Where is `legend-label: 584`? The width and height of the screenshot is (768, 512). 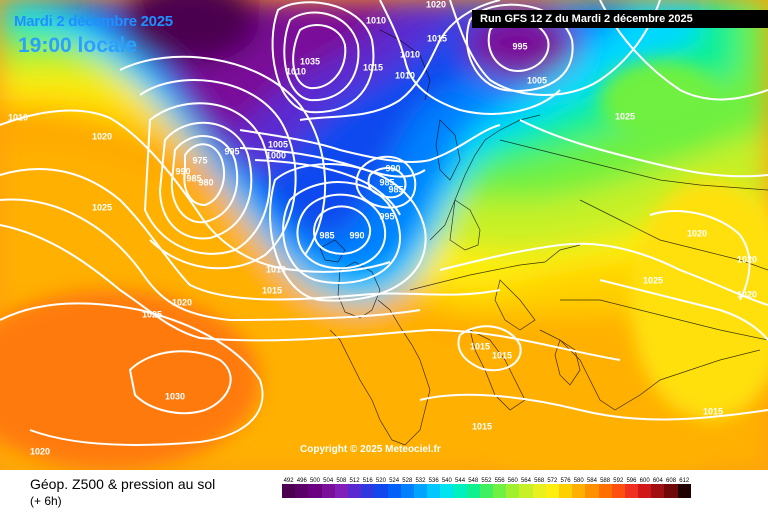 legend-label: 584 is located at coordinates (591, 481).